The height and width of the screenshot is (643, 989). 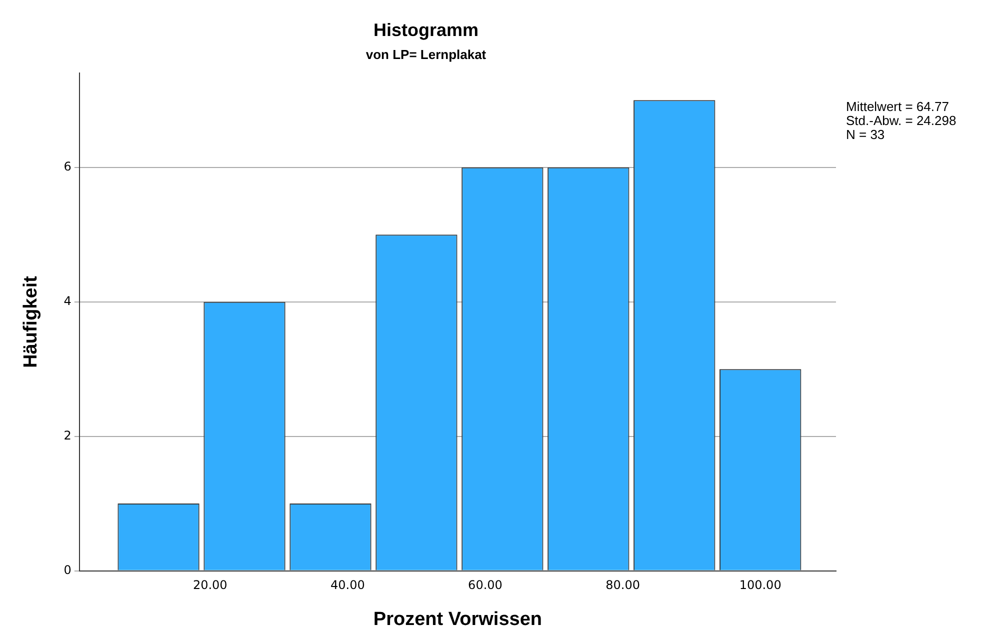 I want to click on y-tick-label: 0, so click(x=68, y=569).